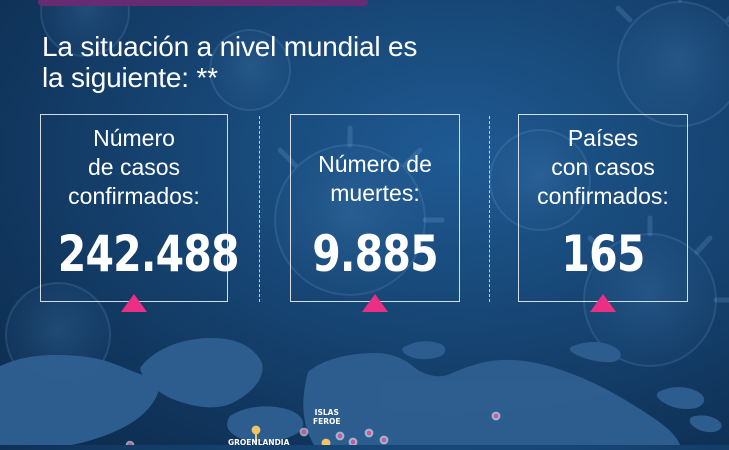 The image size is (729, 450). I want to click on map-label-islas-feroe: ISLAS FEROE, so click(327, 417).